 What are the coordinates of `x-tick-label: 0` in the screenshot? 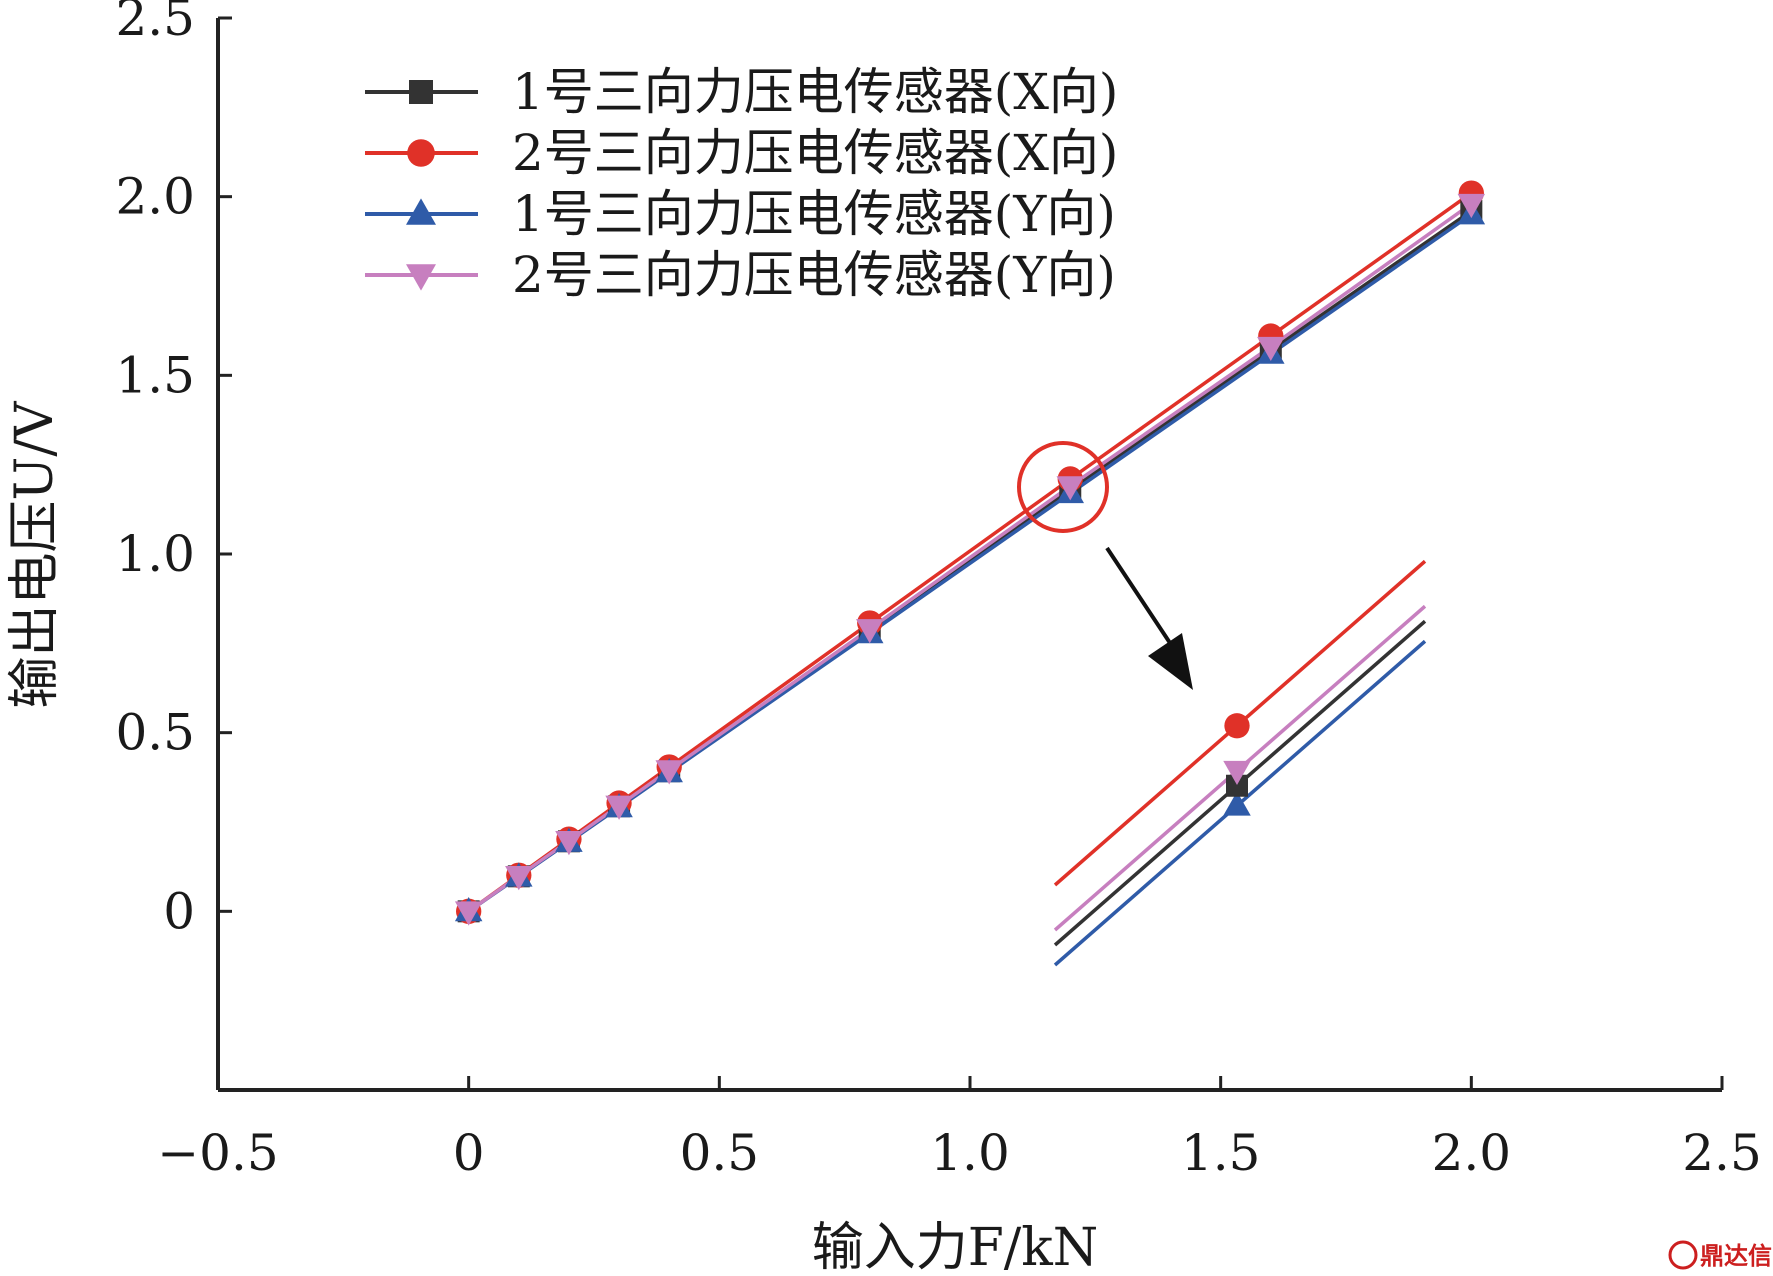 It's located at (469, 1153).